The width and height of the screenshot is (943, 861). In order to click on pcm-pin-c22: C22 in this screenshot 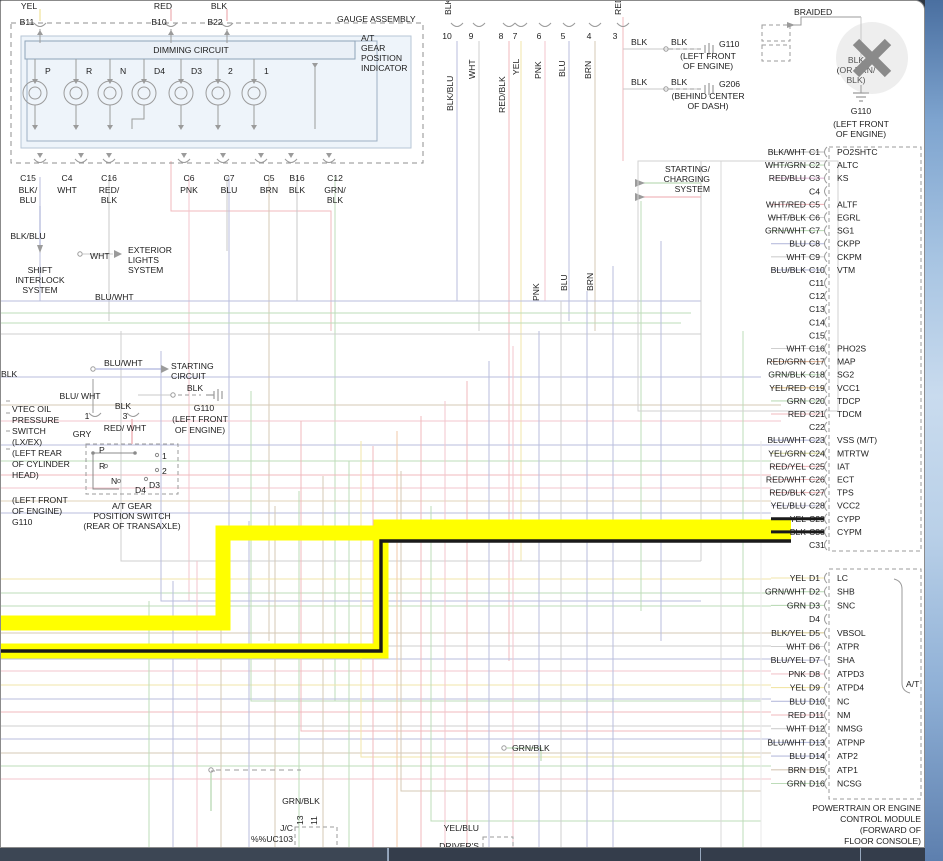, I will do `click(817, 427)`.